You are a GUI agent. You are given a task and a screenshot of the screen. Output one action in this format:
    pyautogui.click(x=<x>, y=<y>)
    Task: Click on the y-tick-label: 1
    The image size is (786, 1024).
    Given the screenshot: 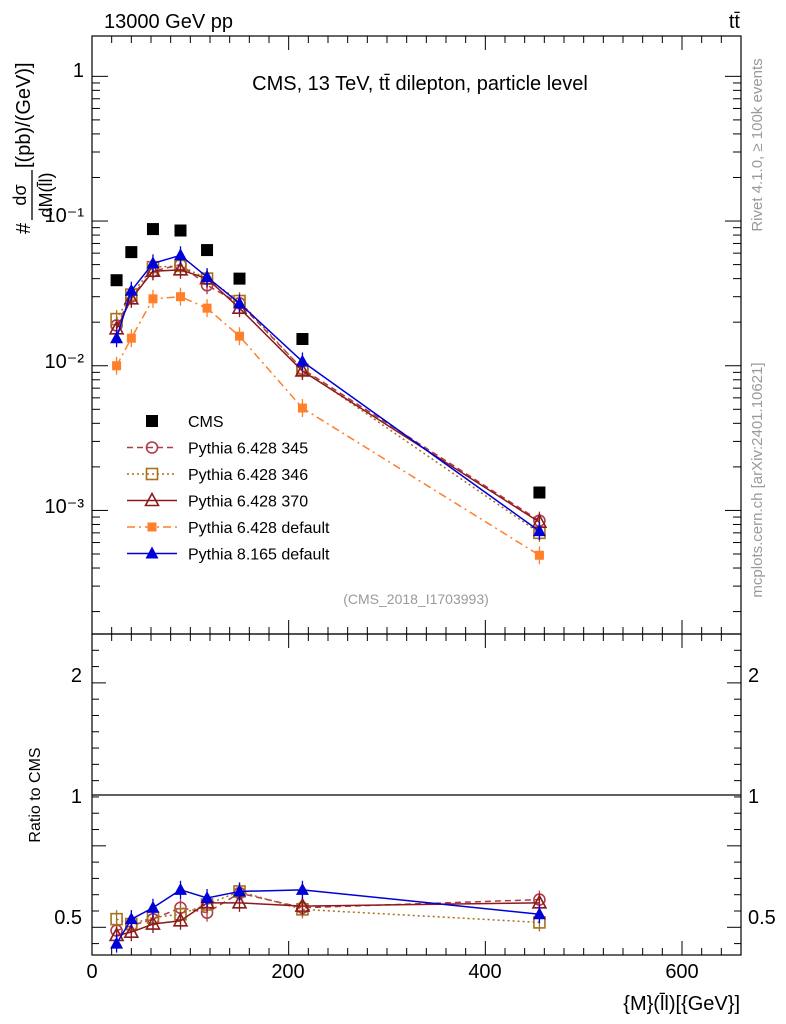 What is the action you would take?
    pyautogui.click(x=78, y=71)
    